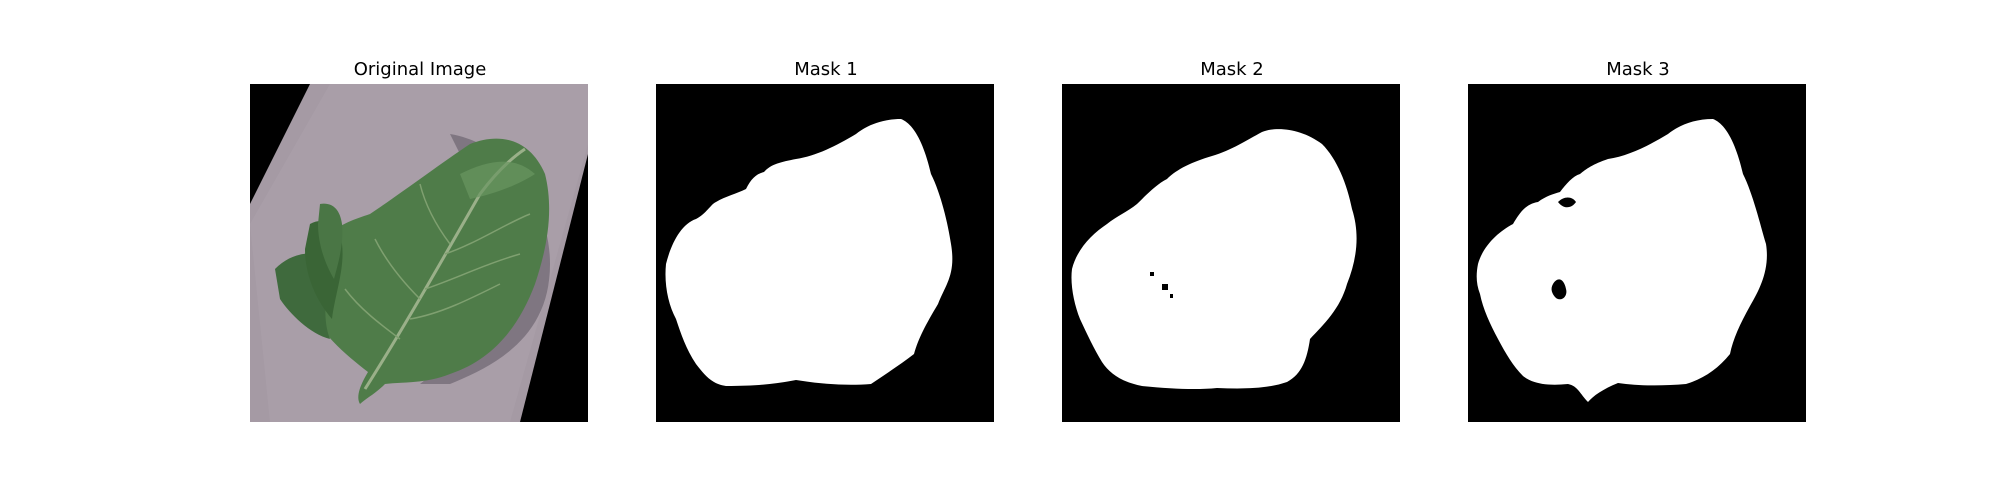  I want to click on panel-mask-3: Mask 3, so click(1638, 239).